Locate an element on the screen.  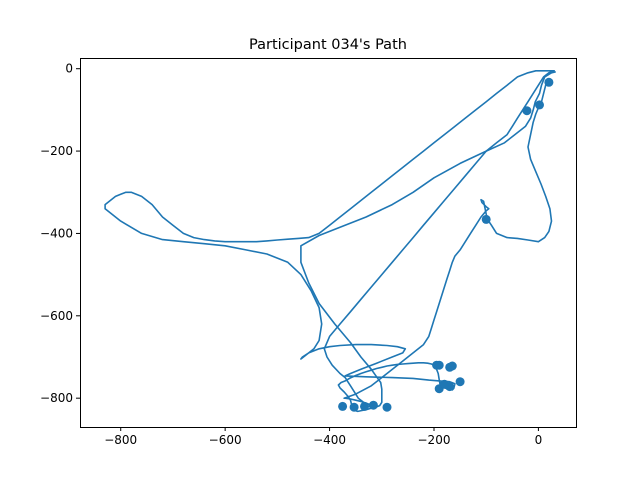
y-tick-label: −600 is located at coordinates (56, 316).